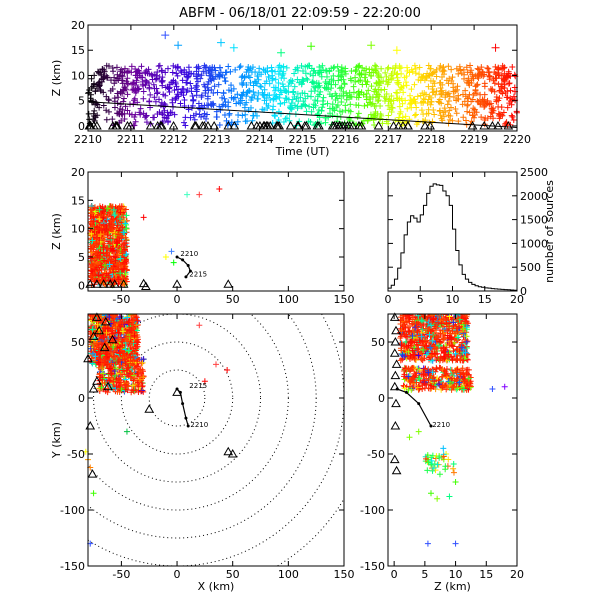  I want to click on track-label: 2210, so click(441, 425).